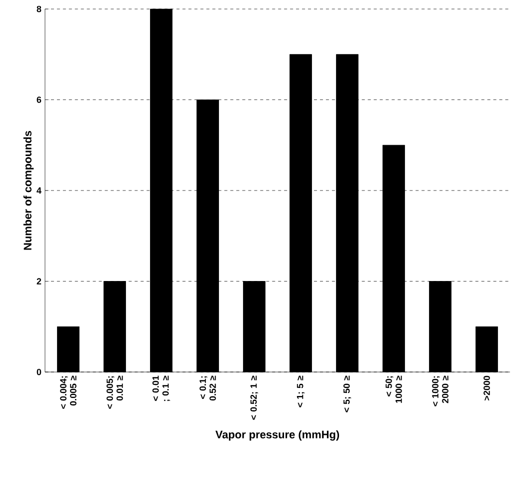 The width and height of the screenshot is (522, 488). What do you see at coordinates (39, 99) in the screenshot?
I see `y-tick-label: 6` at bounding box center [39, 99].